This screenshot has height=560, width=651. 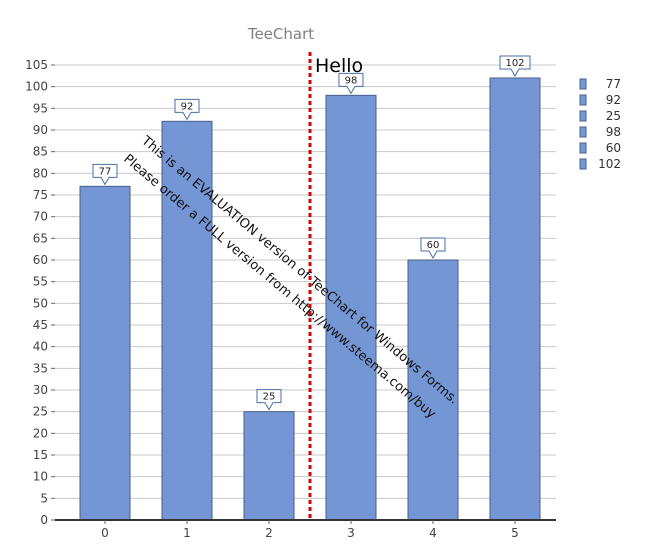 I want to click on x-tick-label: 4, so click(x=433, y=533).